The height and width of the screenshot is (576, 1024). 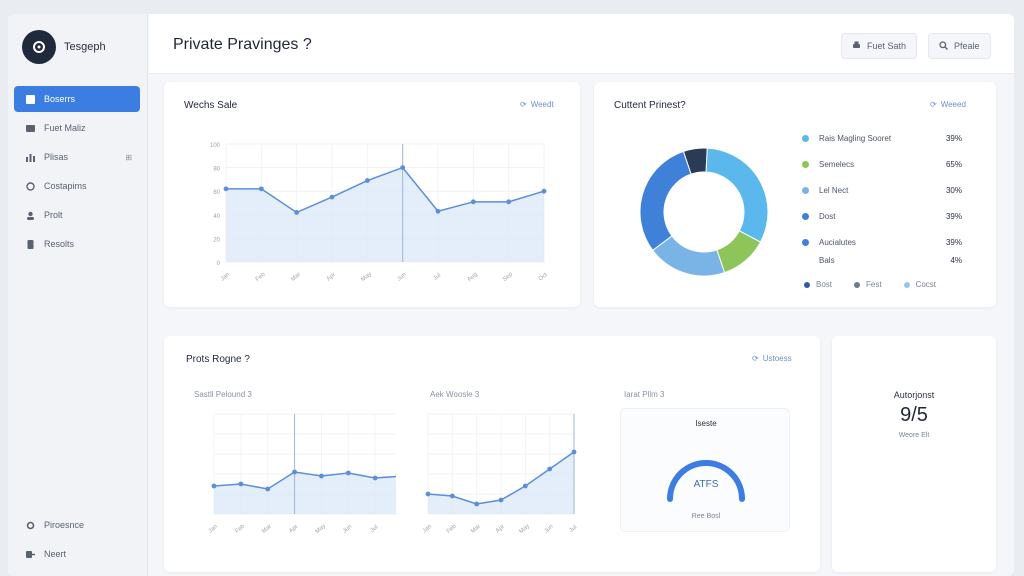 I want to click on print-icon, so click(x=856, y=46).